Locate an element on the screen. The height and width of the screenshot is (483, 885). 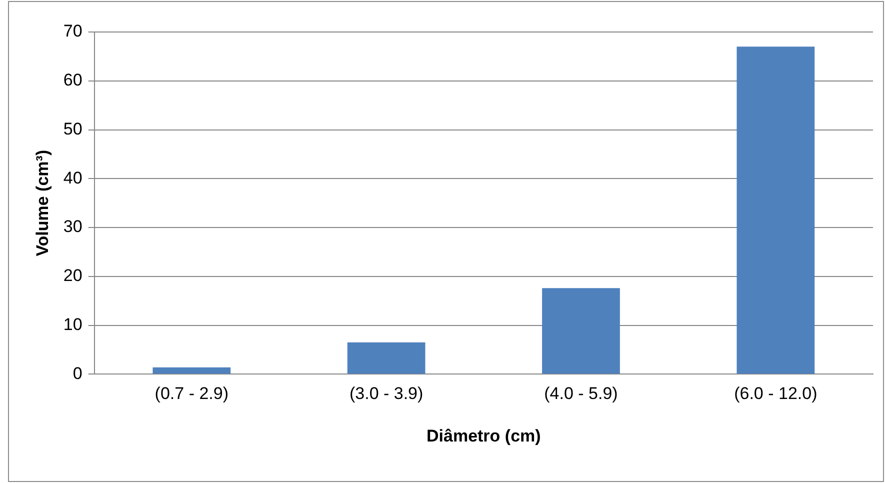
x-axis-title: Diâmetro (cm) is located at coordinates (483, 436).